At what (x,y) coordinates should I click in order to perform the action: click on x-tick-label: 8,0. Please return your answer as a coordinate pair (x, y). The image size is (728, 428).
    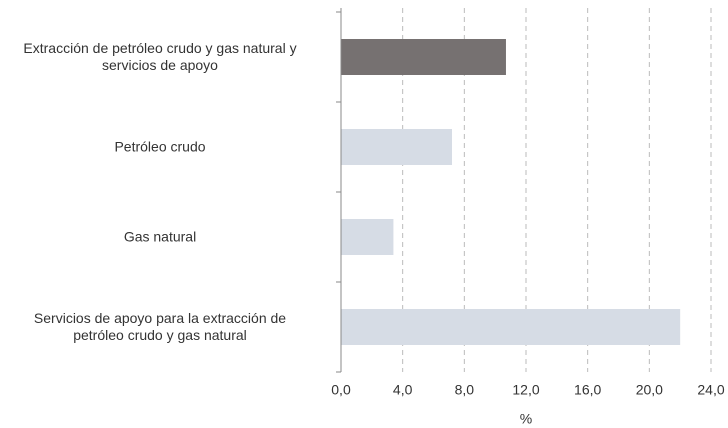
    Looking at the image, I should click on (465, 390).